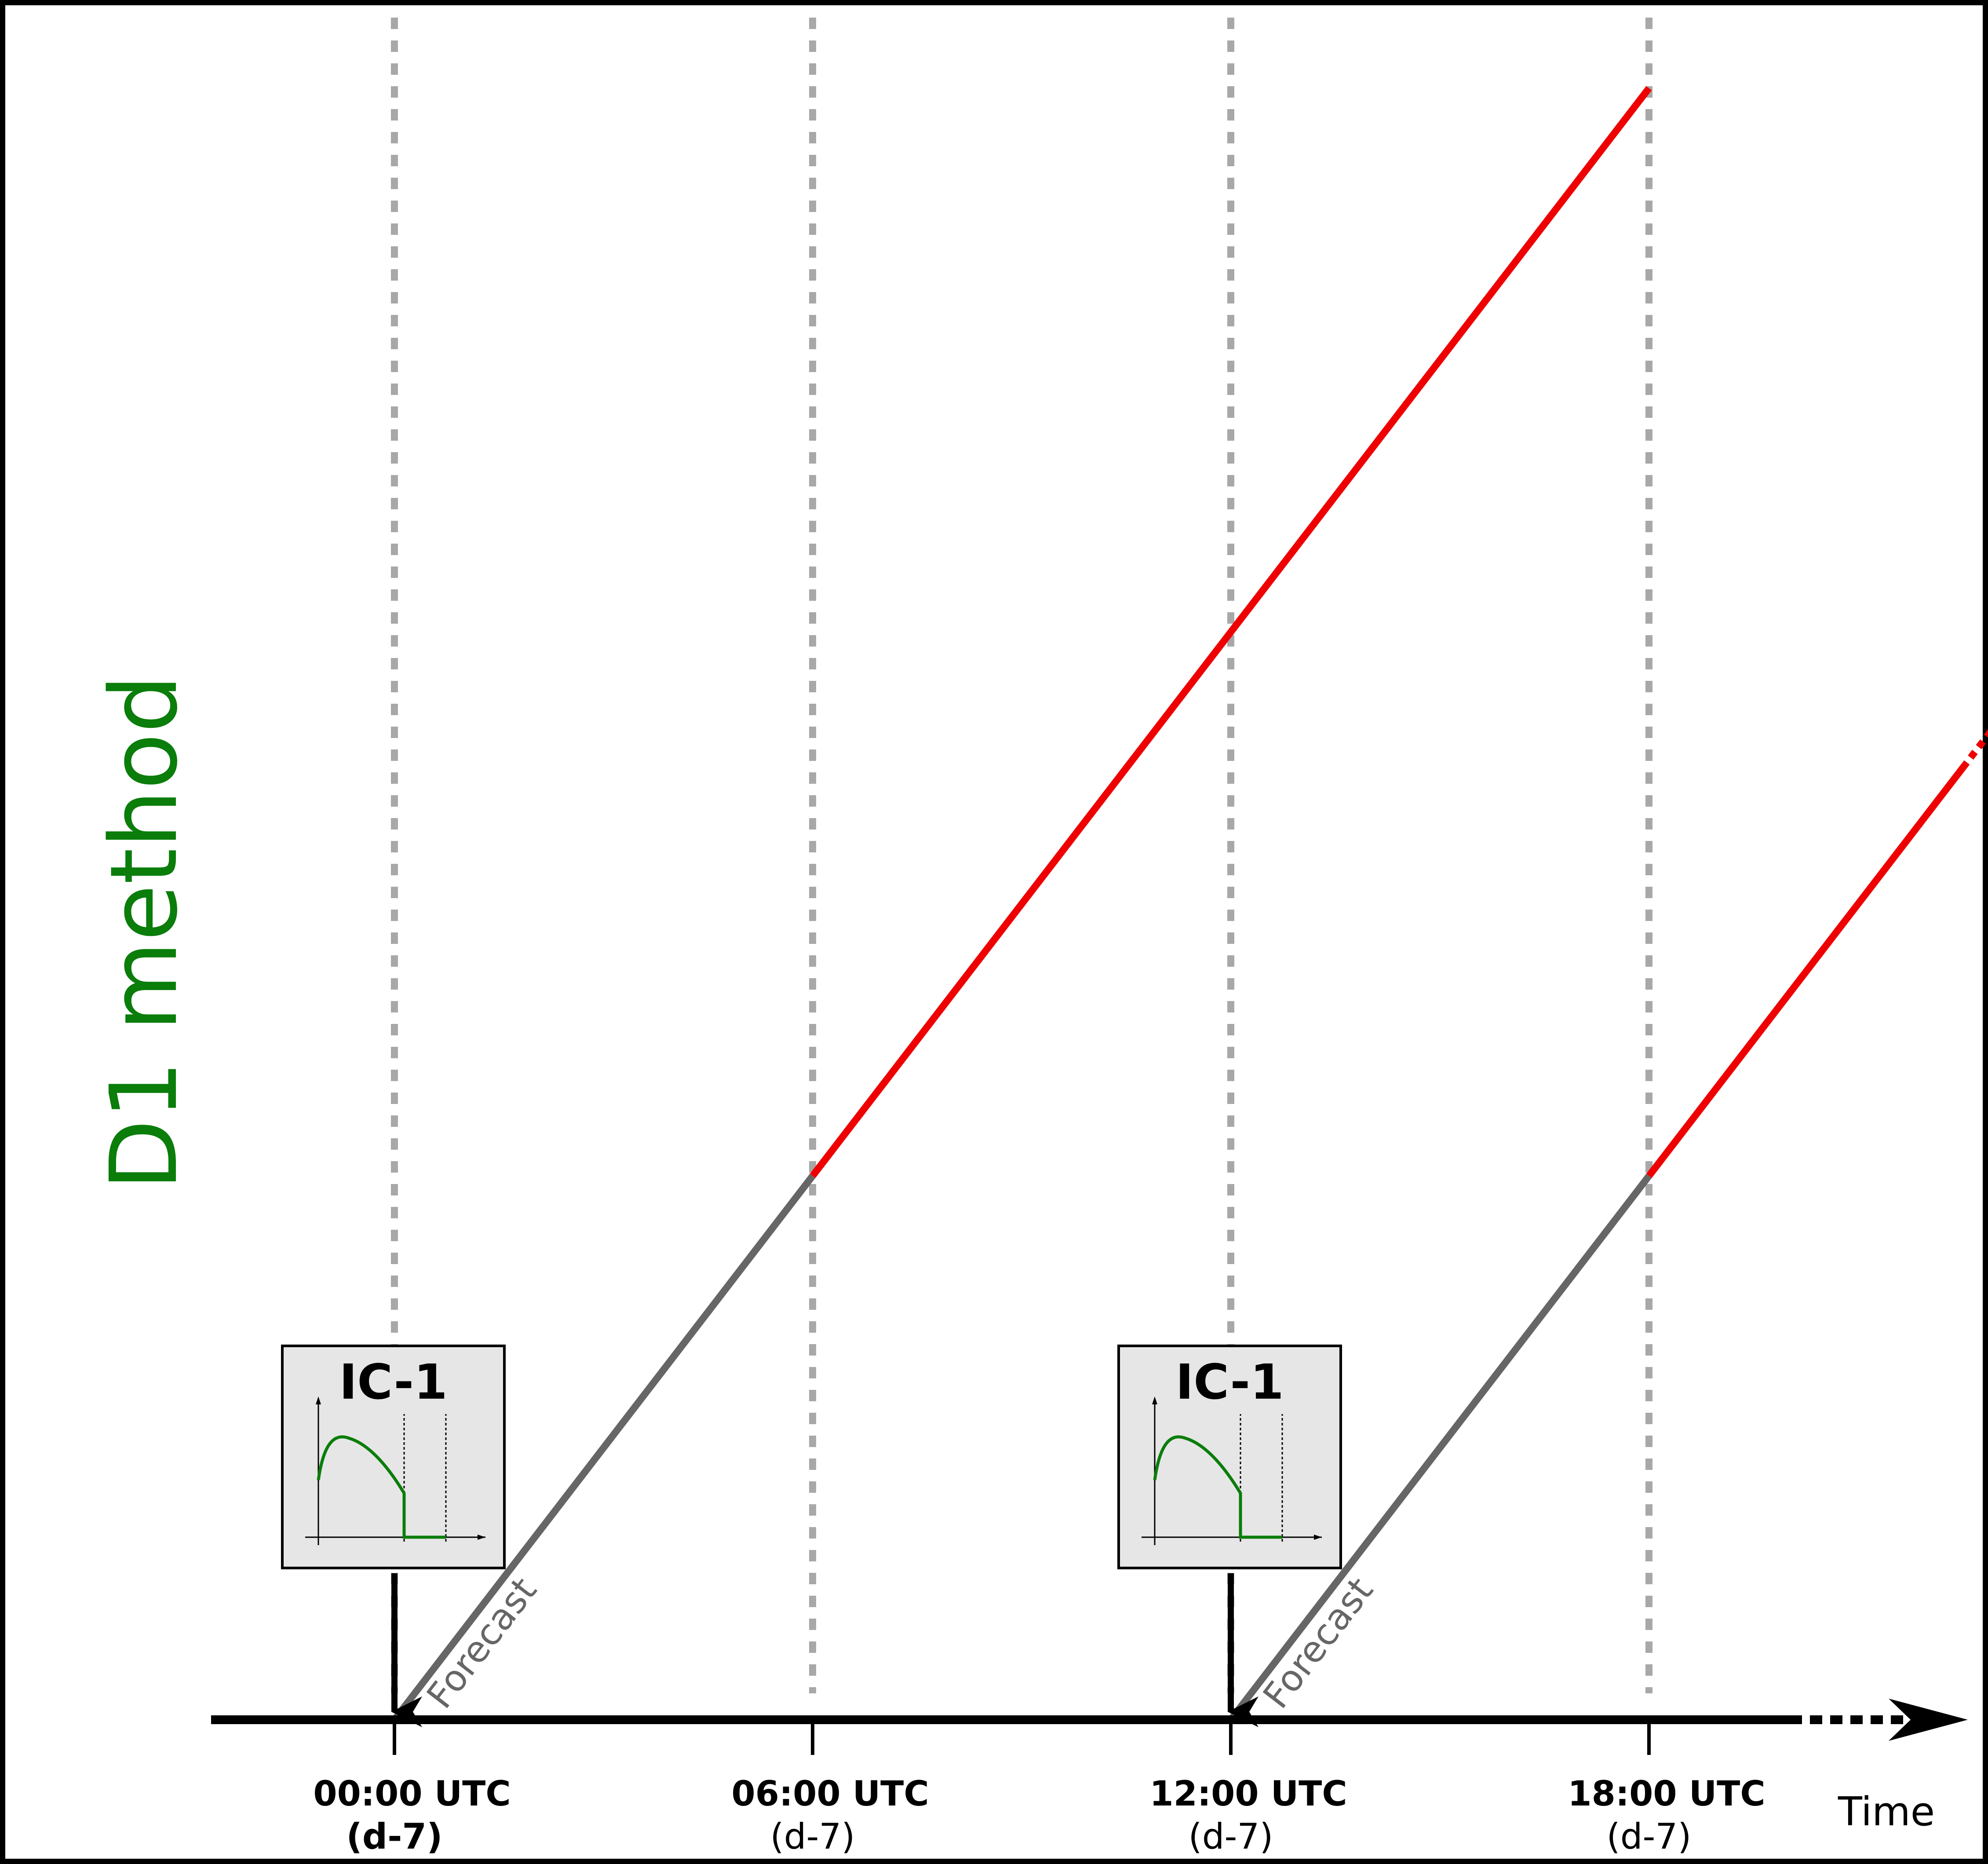  What do you see at coordinates (1887, 1812) in the screenshot?
I see `time-axis-label: Time` at bounding box center [1887, 1812].